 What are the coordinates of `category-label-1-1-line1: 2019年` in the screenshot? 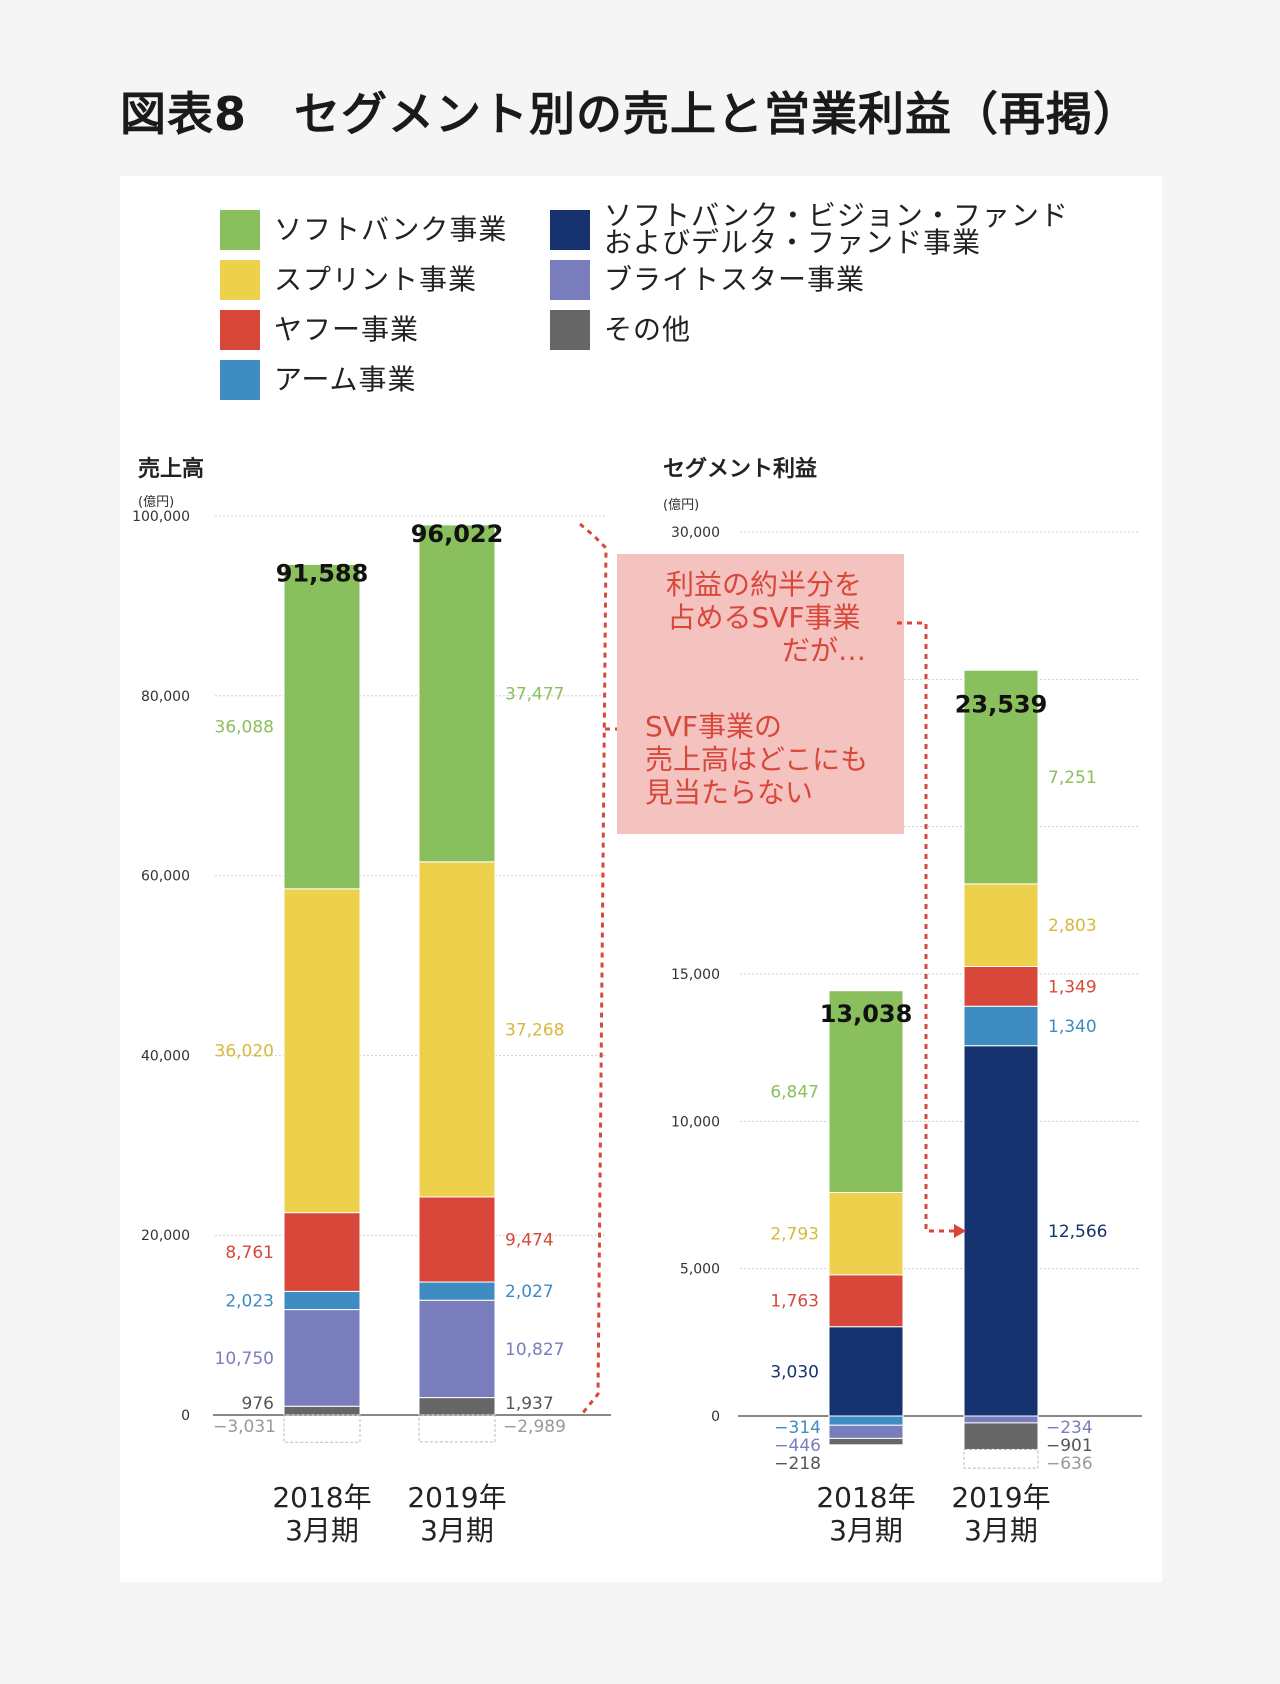 It's located at (1000, 1497).